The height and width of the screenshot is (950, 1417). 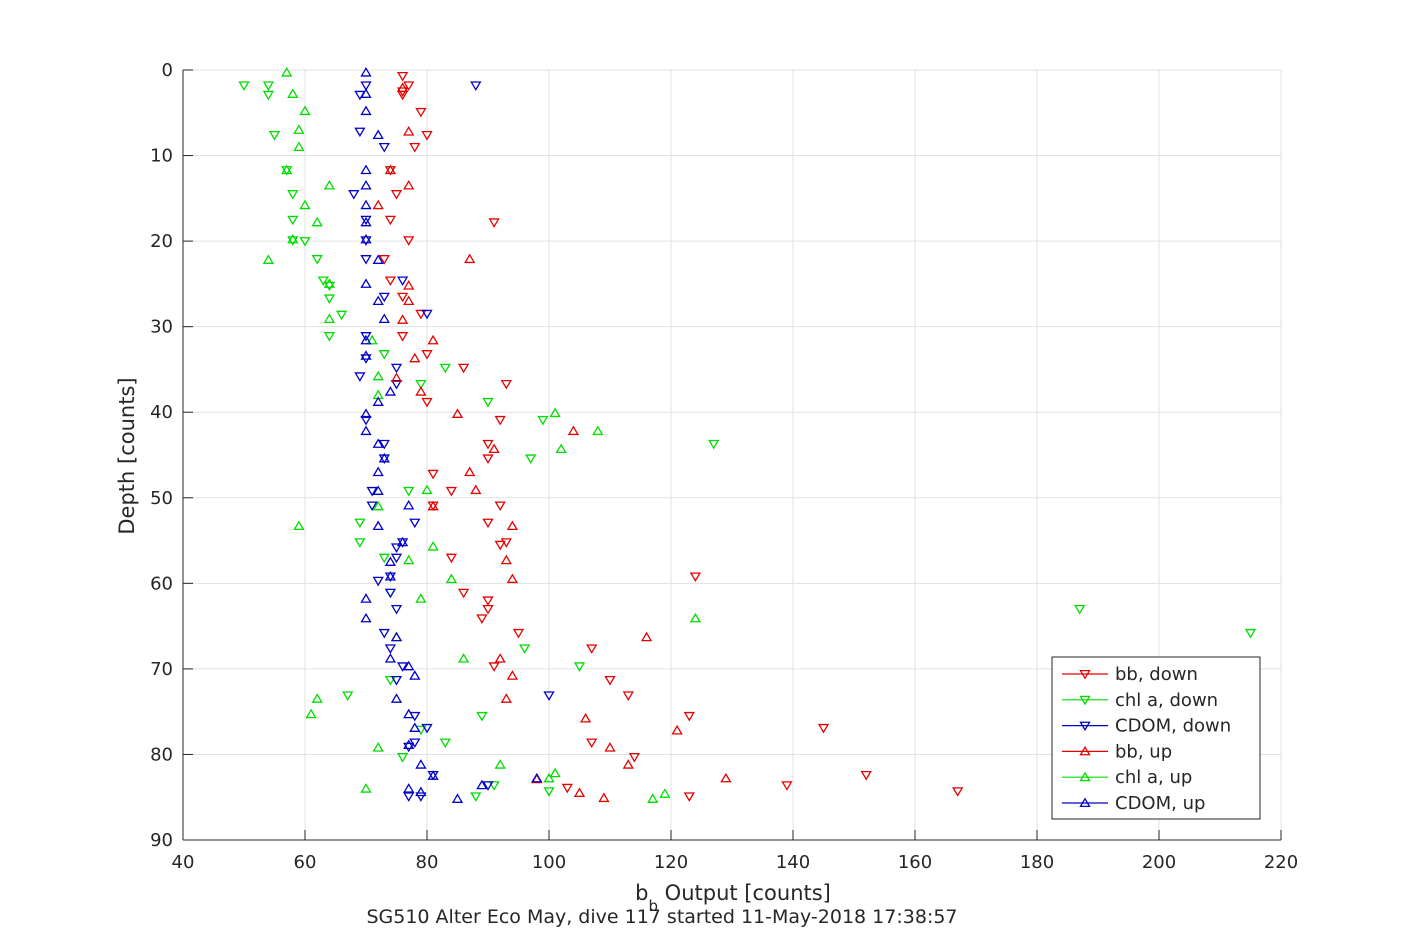 I want to click on y-tick-label: 80, so click(x=161, y=754).